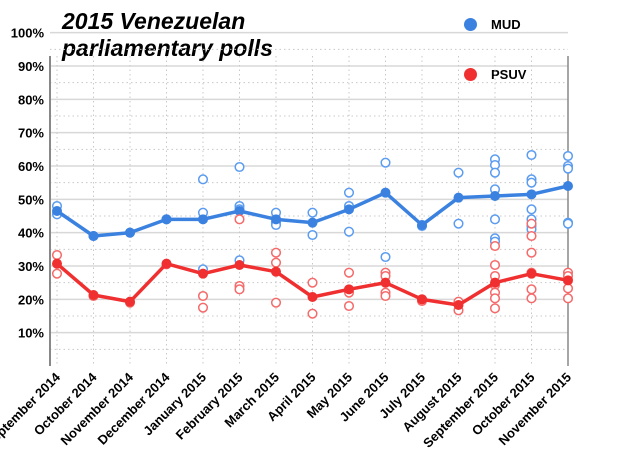 The image size is (623, 474). What do you see at coordinates (470, 74) in the screenshot?
I see `legend-marker-psuv` at bounding box center [470, 74].